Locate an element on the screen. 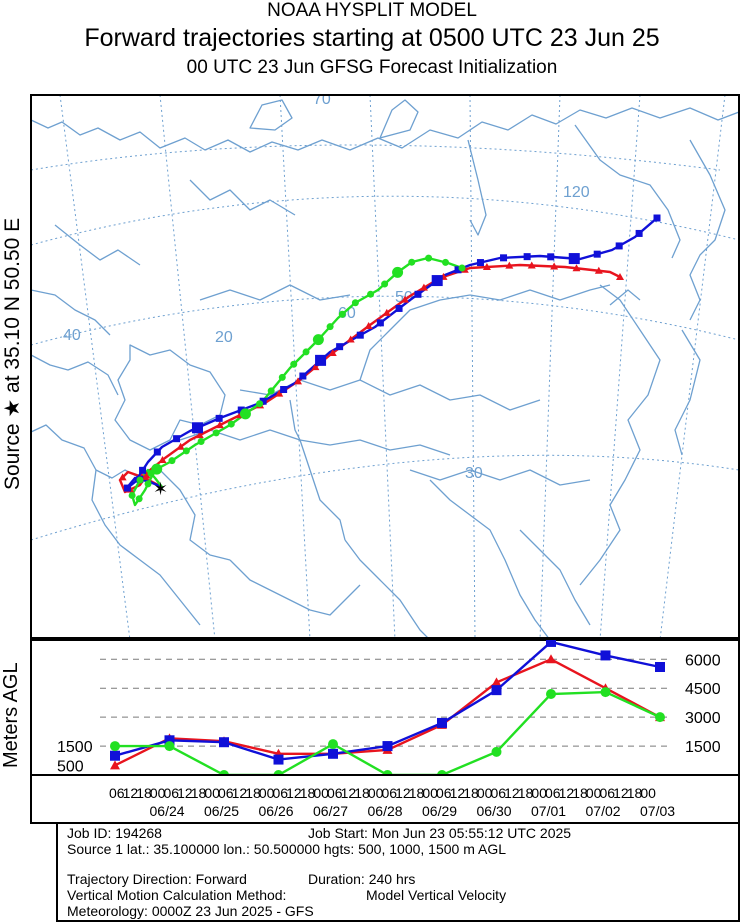 The image size is (744, 924). date-tick-label: 07/02 is located at coordinates (603, 811).